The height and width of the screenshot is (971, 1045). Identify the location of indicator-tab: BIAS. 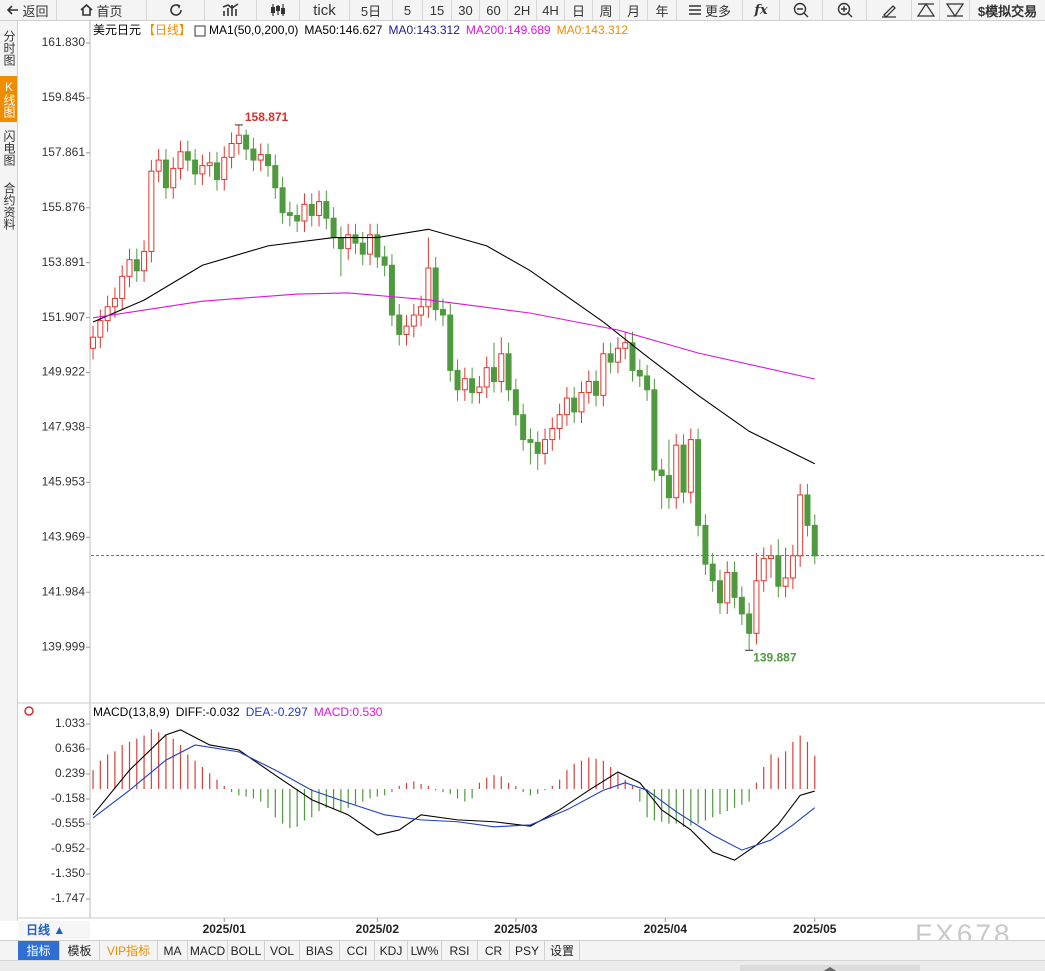
(320, 950).